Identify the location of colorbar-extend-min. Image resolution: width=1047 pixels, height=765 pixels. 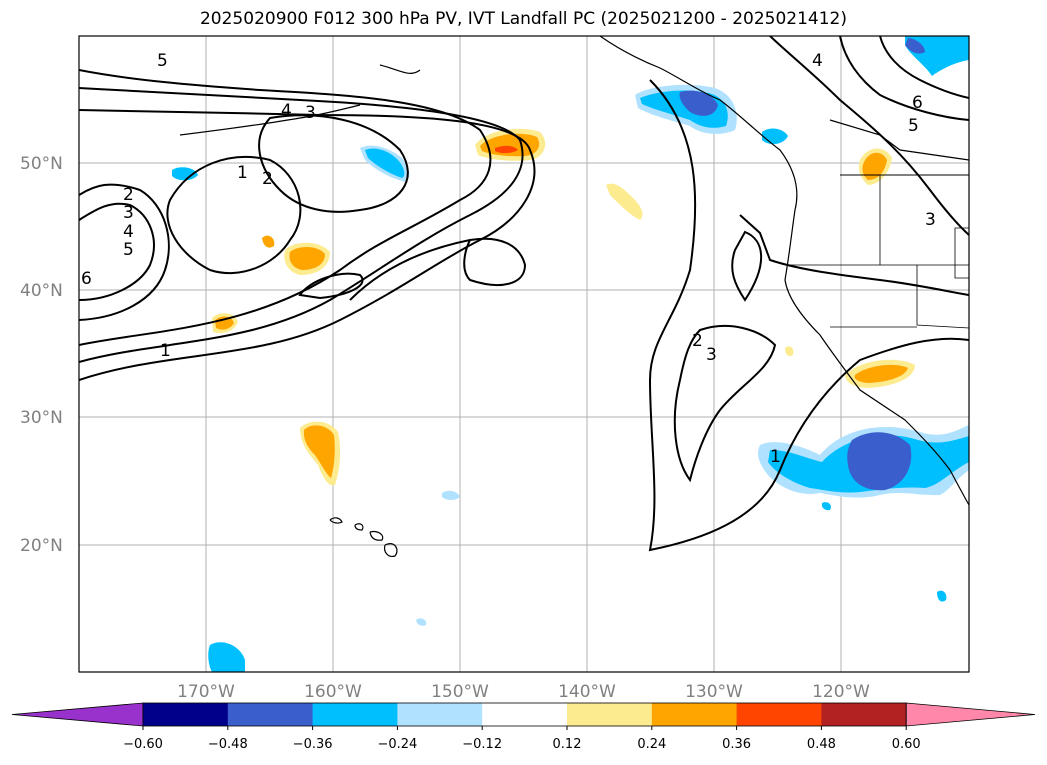
(77, 714).